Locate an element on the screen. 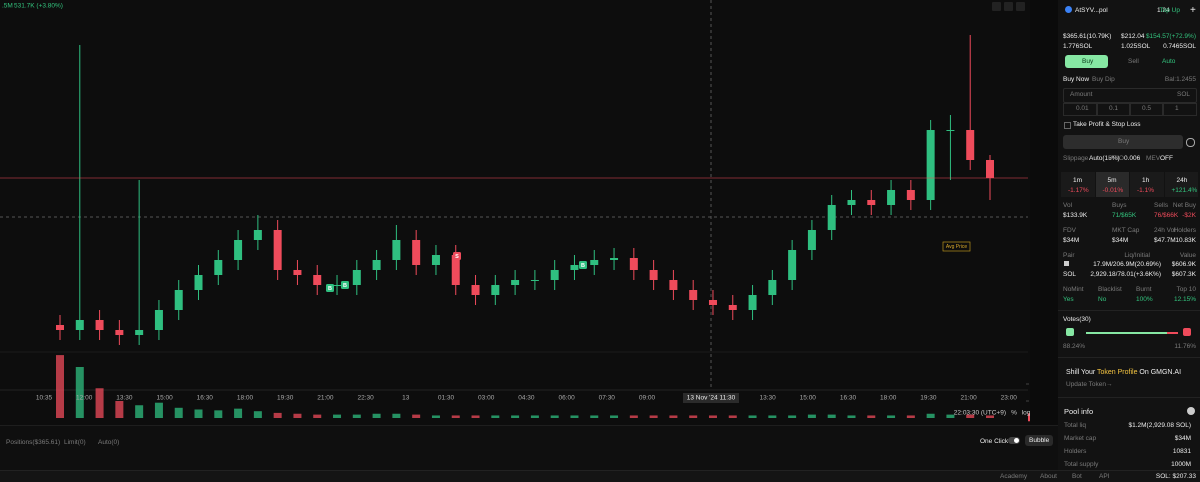 The height and width of the screenshot is (482, 1200). x-tick-label: 21:00 is located at coordinates (325, 398).